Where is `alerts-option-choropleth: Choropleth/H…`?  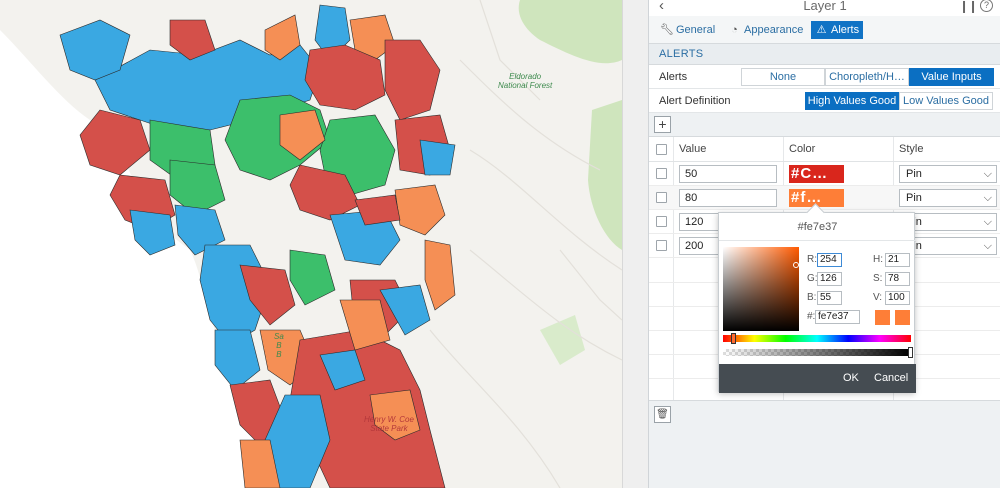
alerts-option-choropleth: Choropleth/H… is located at coordinates (867, 77).